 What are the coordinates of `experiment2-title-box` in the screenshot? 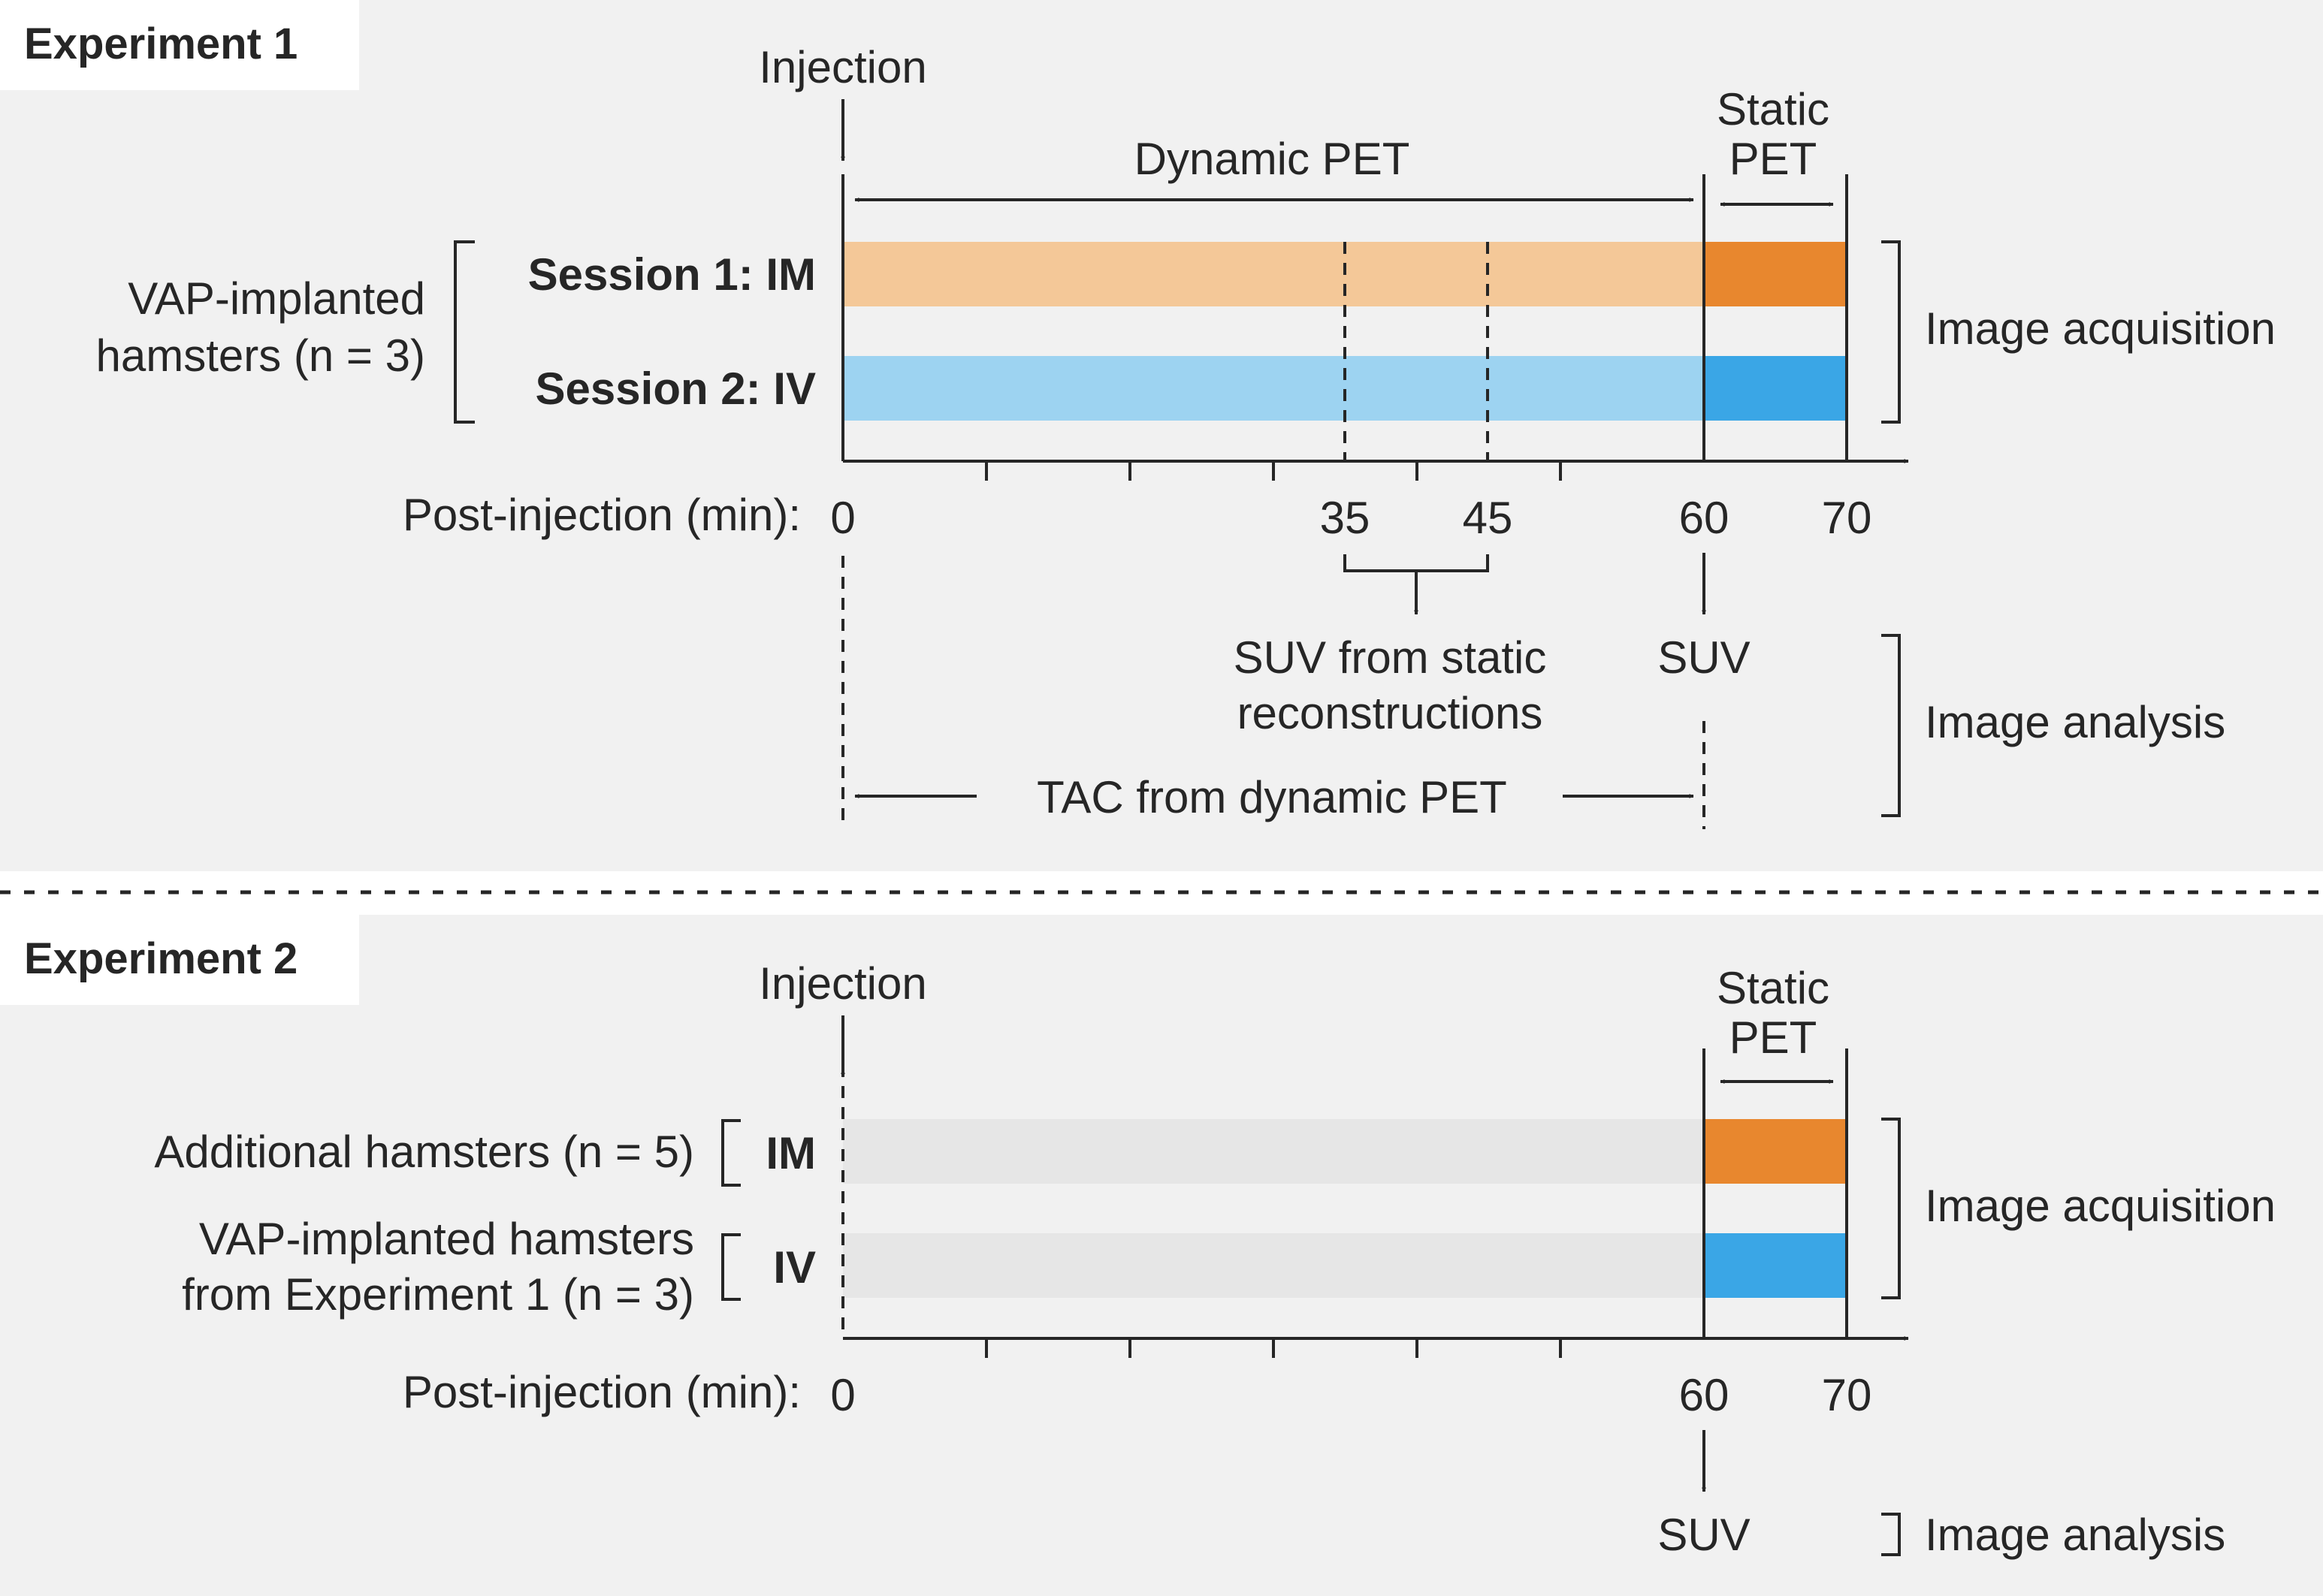 It's located at (179, 960).